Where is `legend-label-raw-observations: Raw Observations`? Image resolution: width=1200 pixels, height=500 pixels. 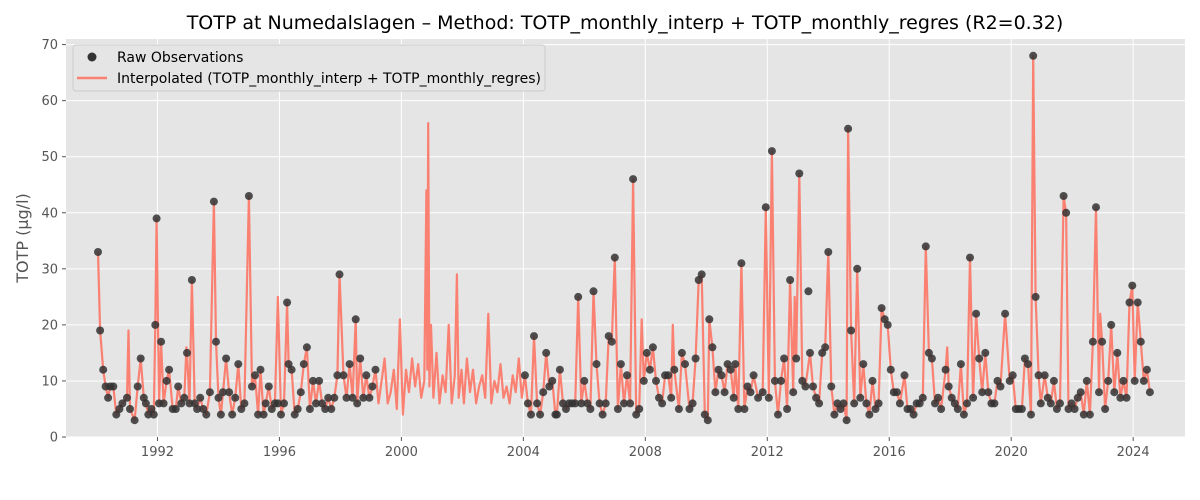 legend-label-raw-observations: Raw Observations is located at coordinates (180, 58).